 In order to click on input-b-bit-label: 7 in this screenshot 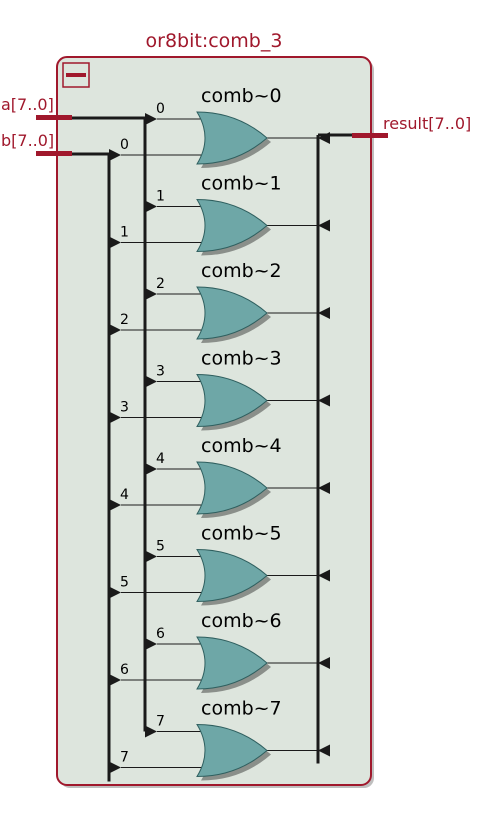, I will do `click(124, 758)`.